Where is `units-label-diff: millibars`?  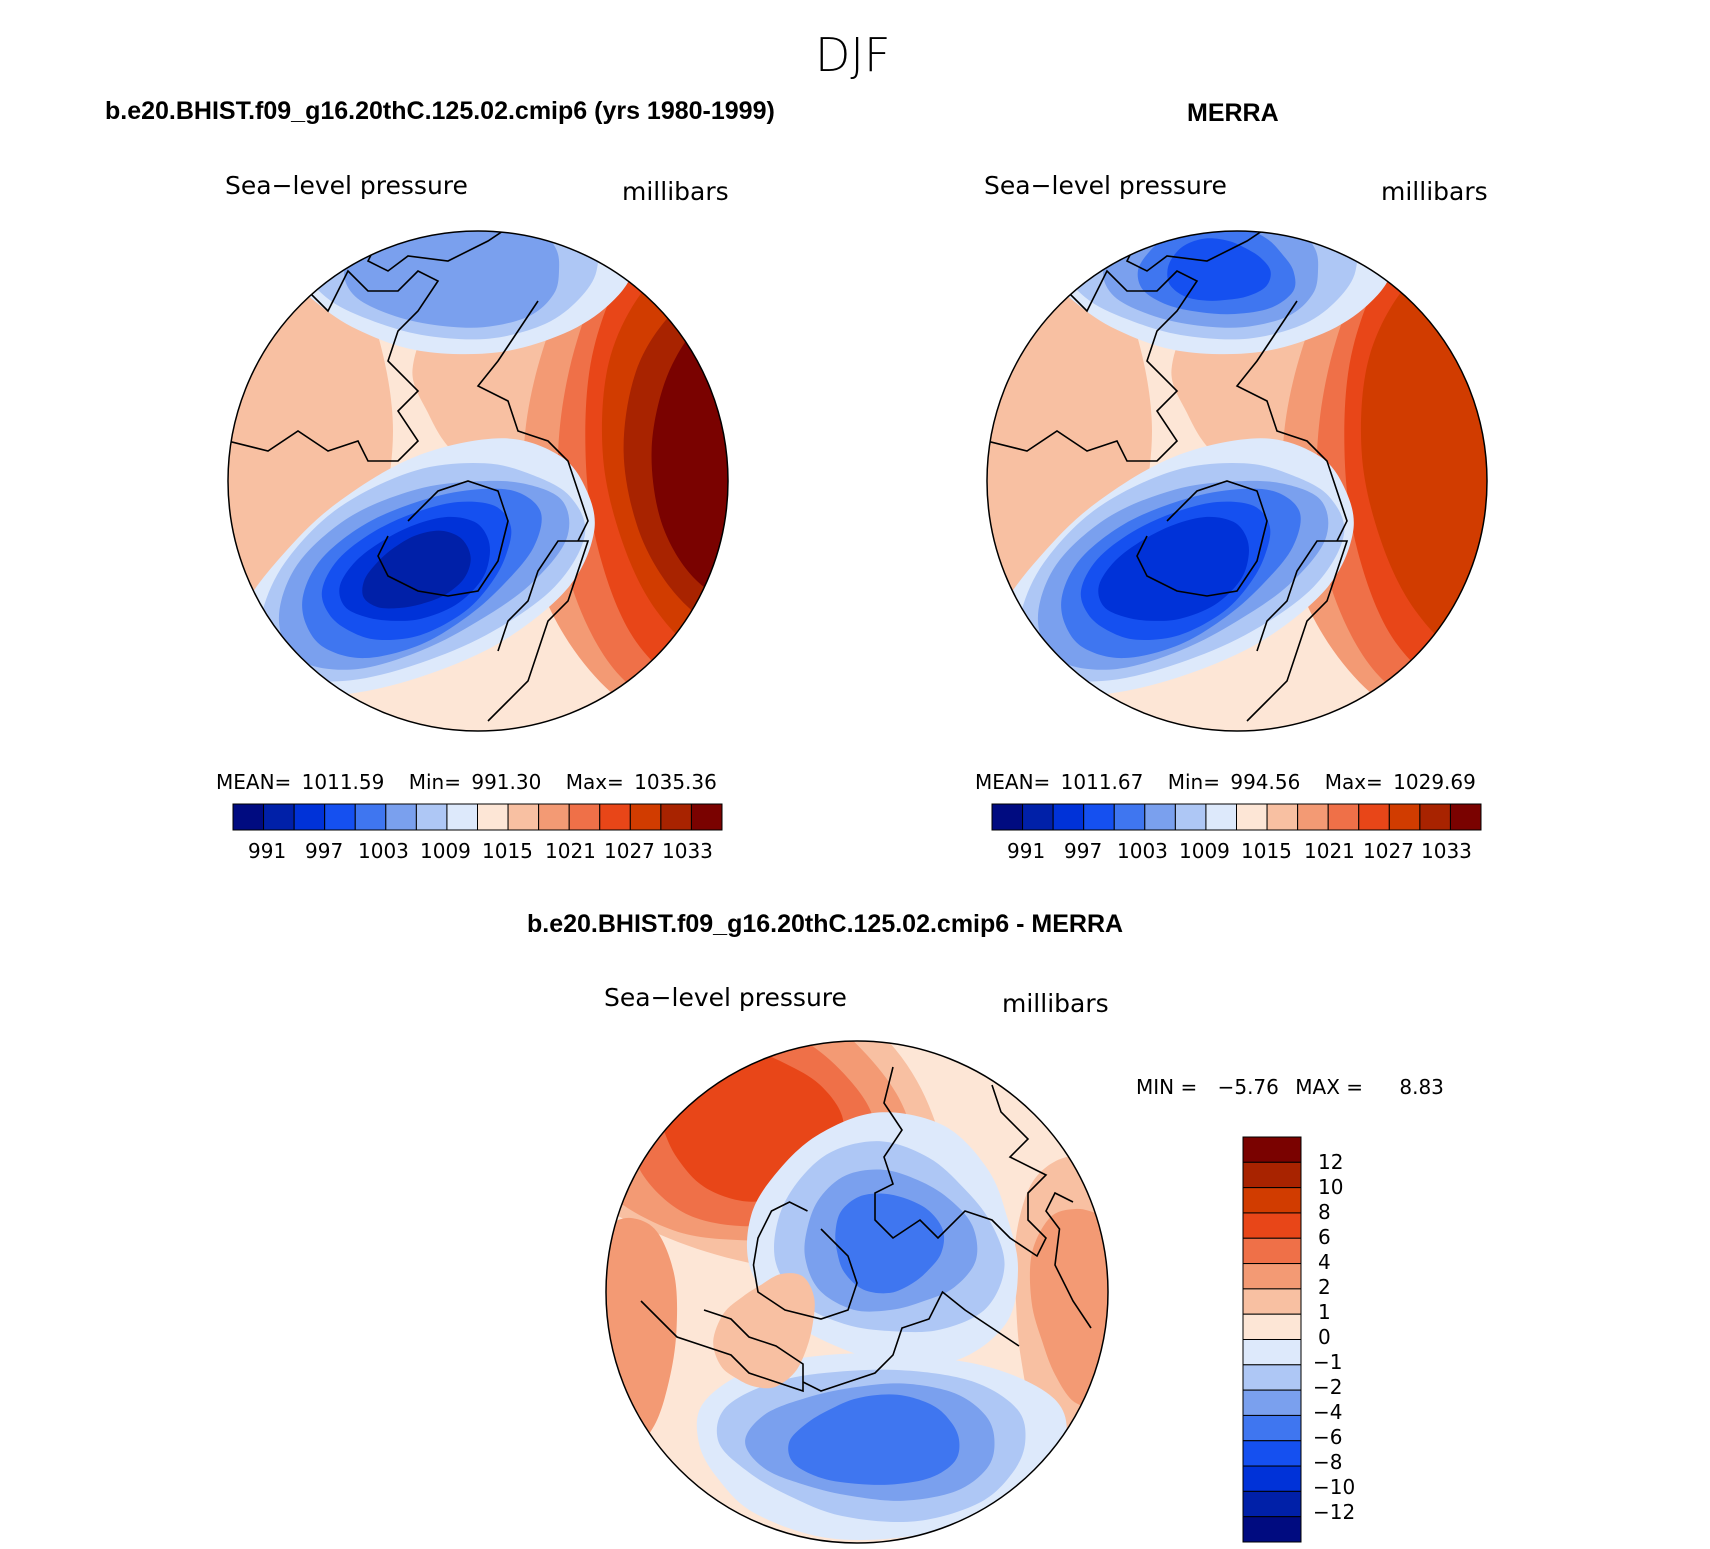 units-label-diff: millibars is located at coordinates (1055, 1003).